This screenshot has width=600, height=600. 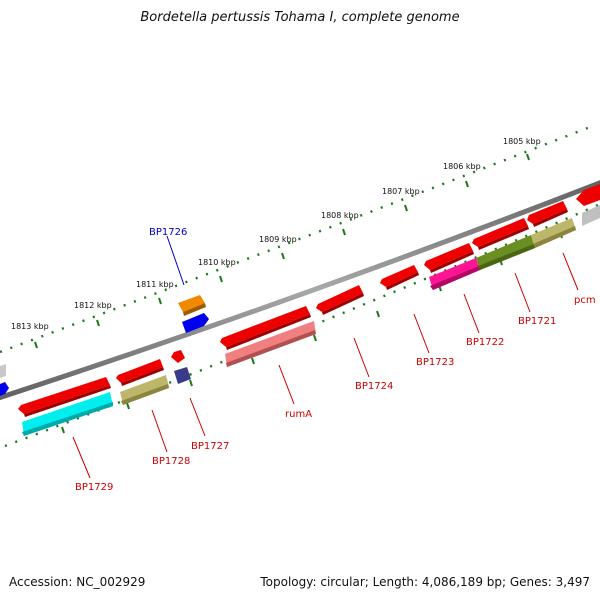 I want to click on gene-label-bp1722: BP1722, so click(x=485, y=342).